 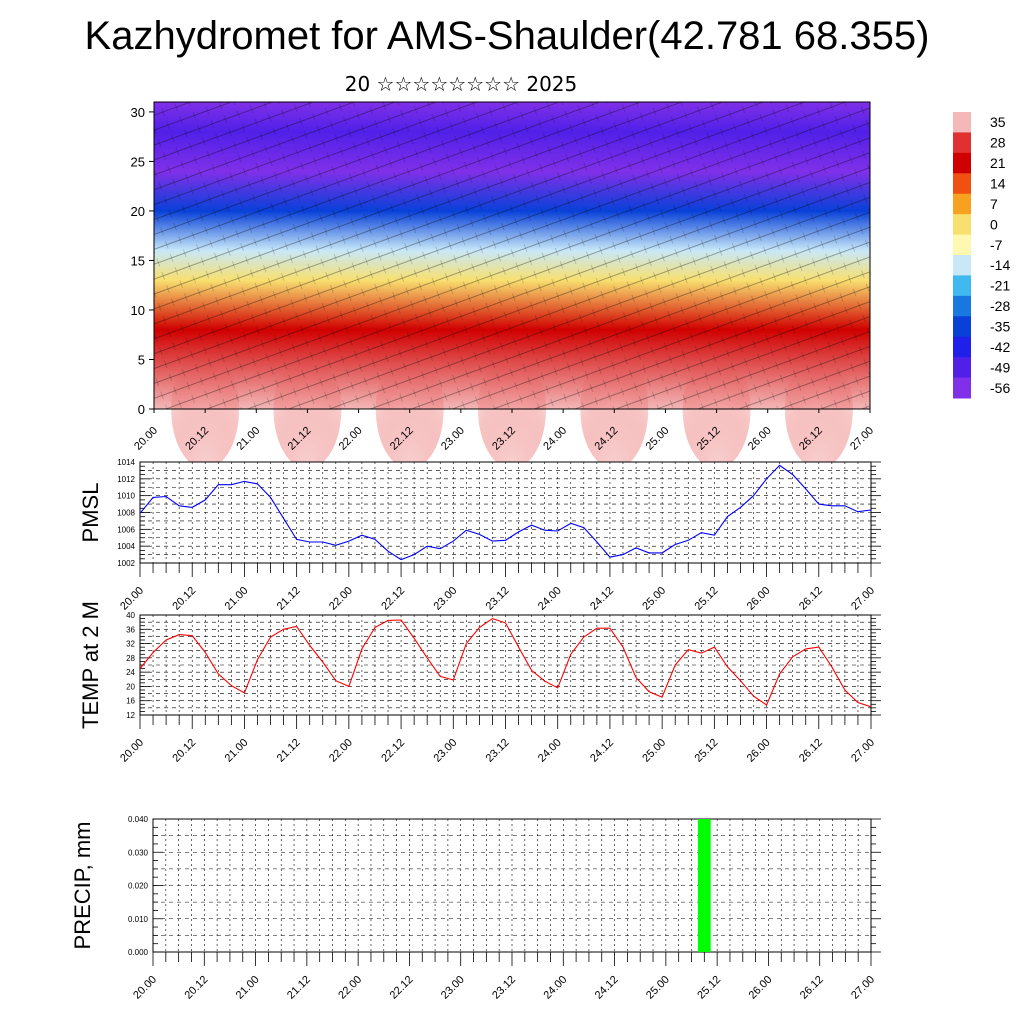 I want to click on y-tick-label: 1006, so click(x=126, y=529).